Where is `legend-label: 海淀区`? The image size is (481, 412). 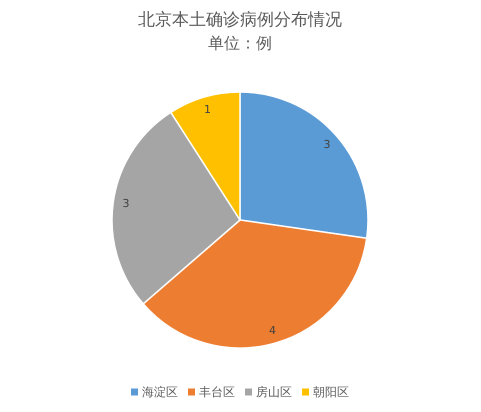
legend-label: 海淀区 is located at coordinates (160, 392).